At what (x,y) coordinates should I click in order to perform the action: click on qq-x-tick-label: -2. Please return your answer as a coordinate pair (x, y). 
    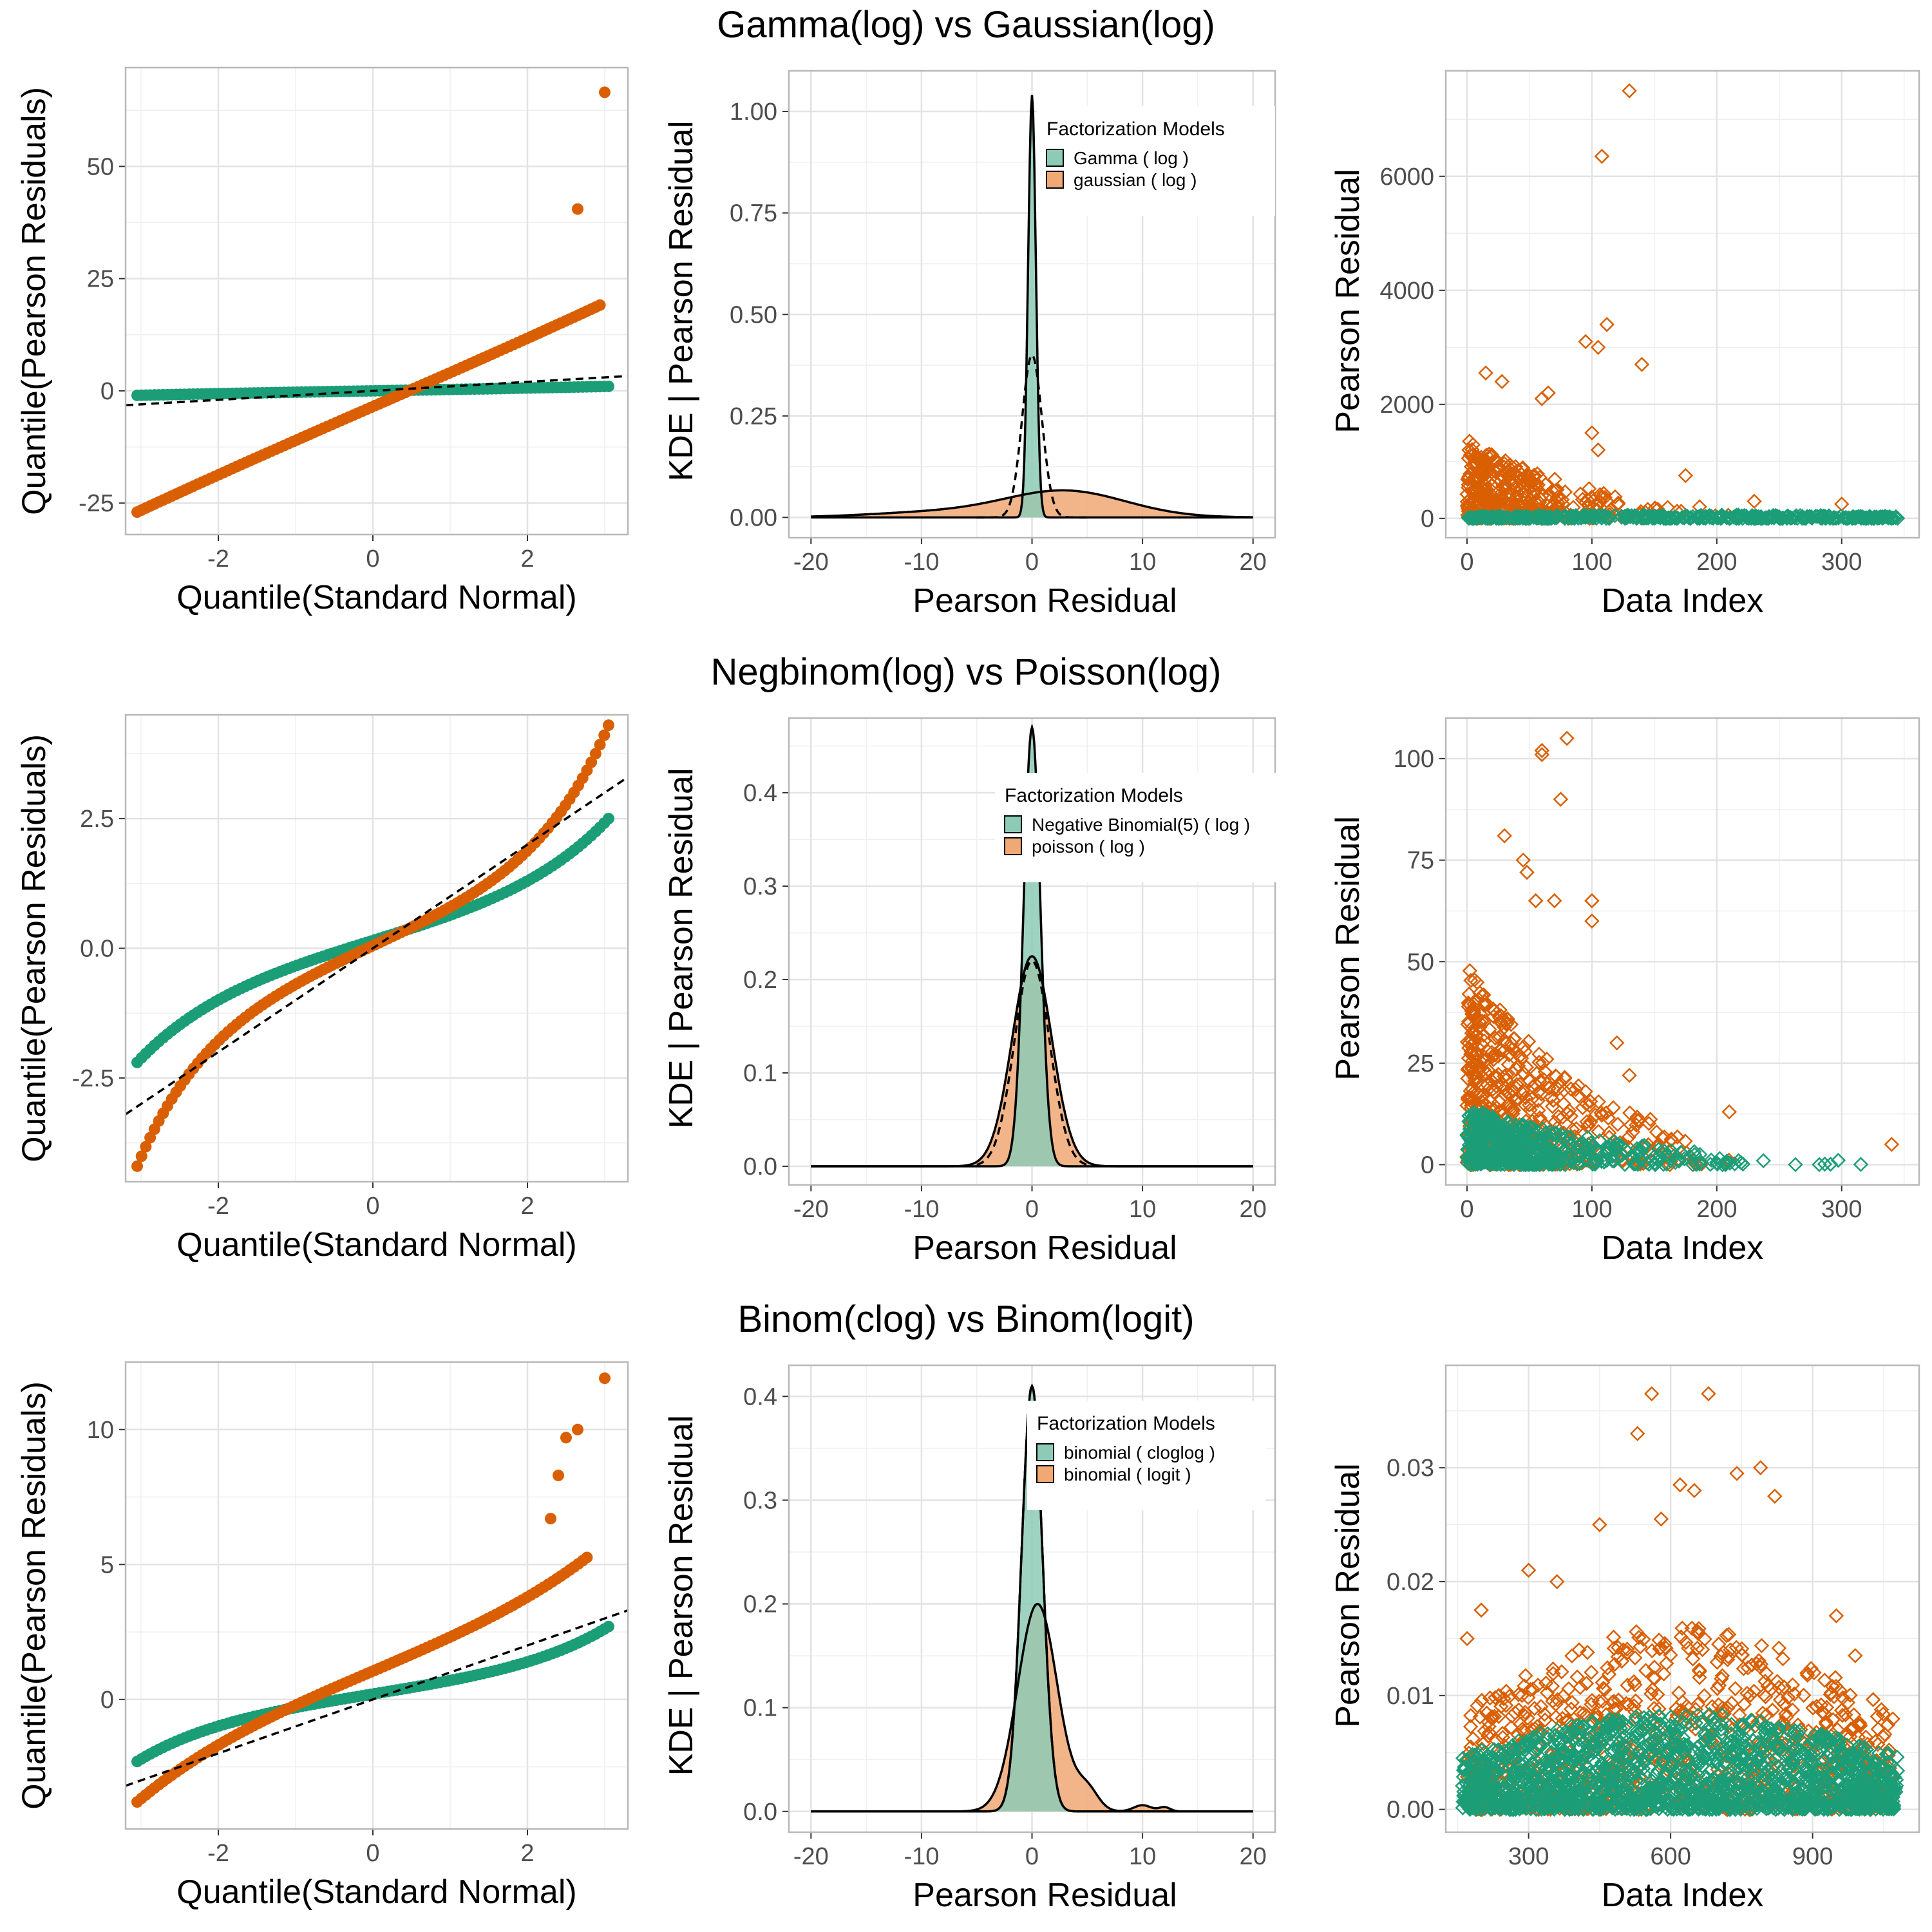
    Looking at the image, I should click on (218, 1206).